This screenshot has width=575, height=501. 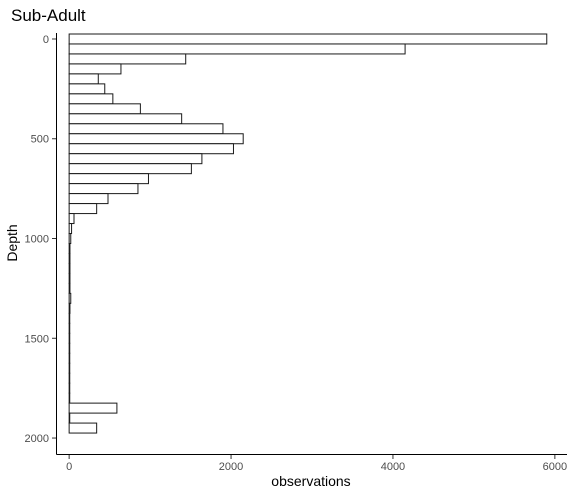 What do you see at coordinates (69, 467) in the screenshot?
I see `x-tick-label: 0` at bounding box center [69, 467].